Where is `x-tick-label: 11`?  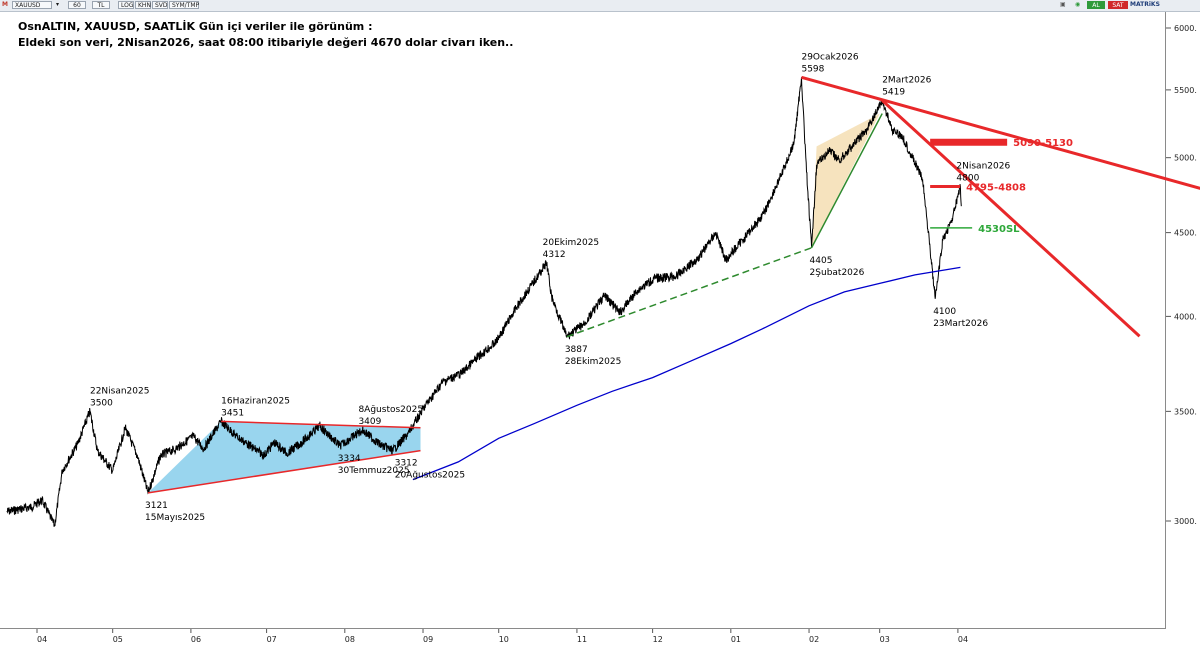 x-tick-label: 11 is located at coordinates (582, 639).